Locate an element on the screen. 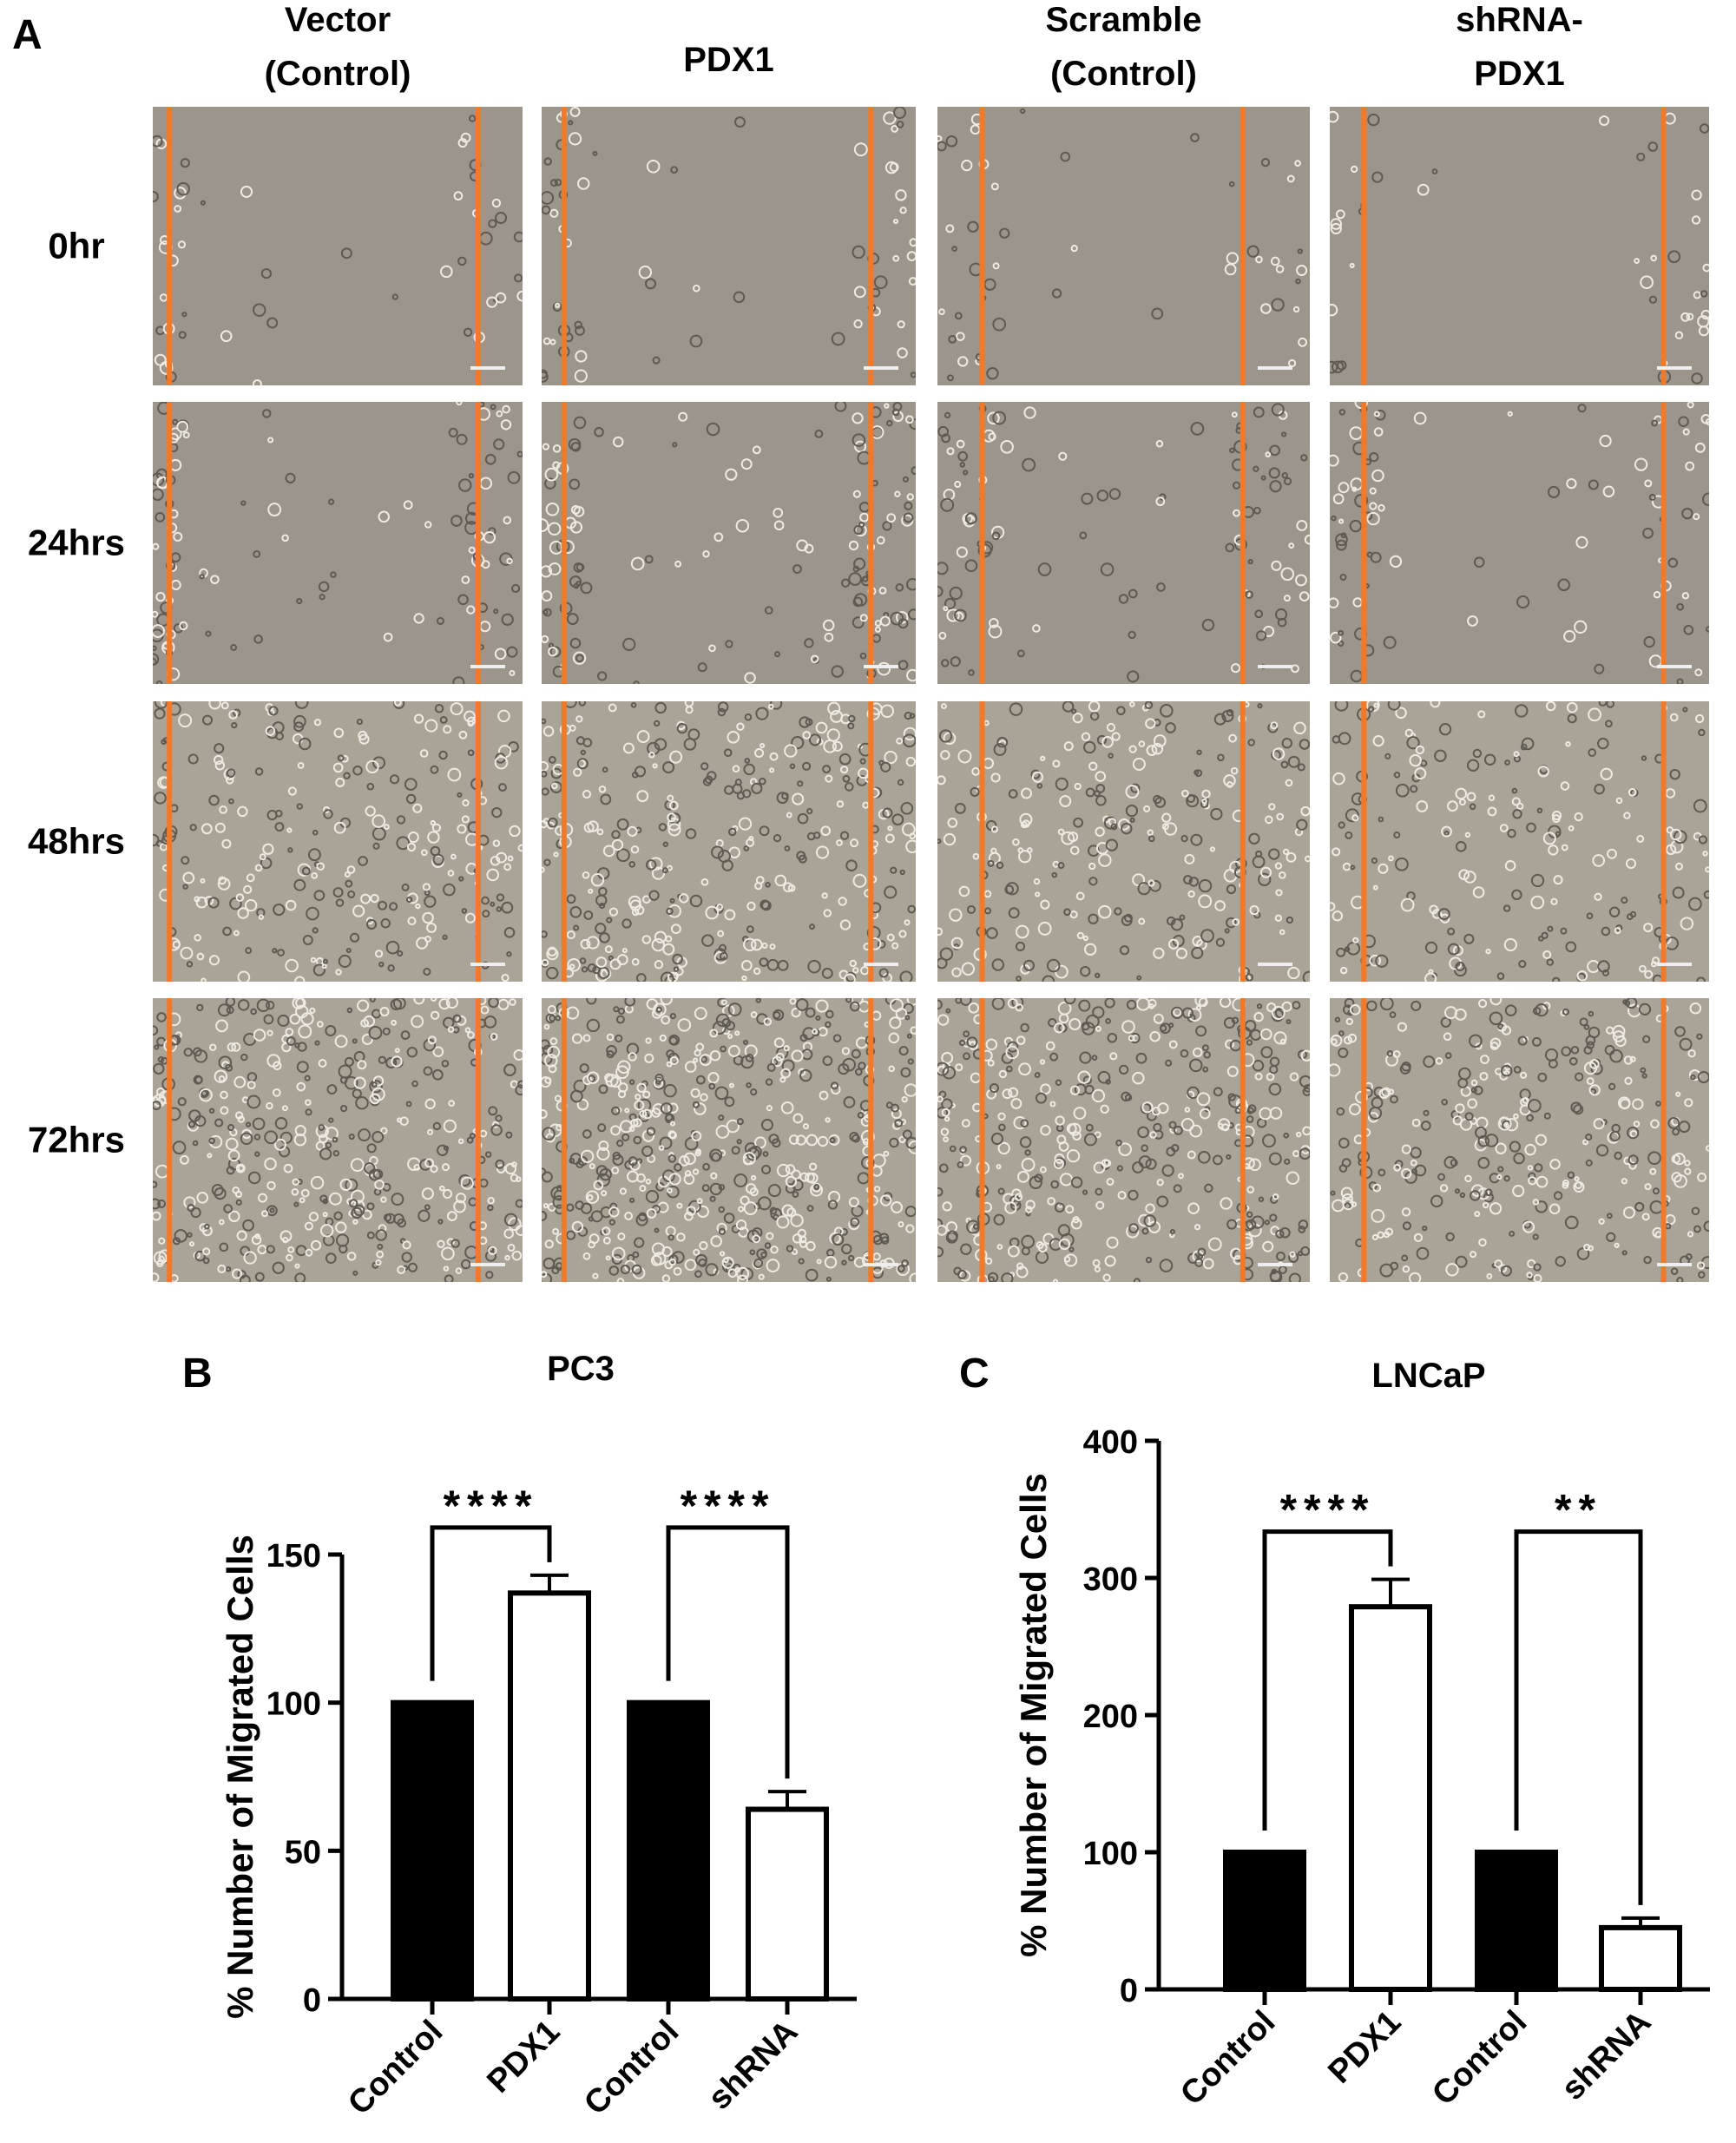 The width and height of the screenshot is (1736, 2143). micrograph is located at coordinates (1519, 543).